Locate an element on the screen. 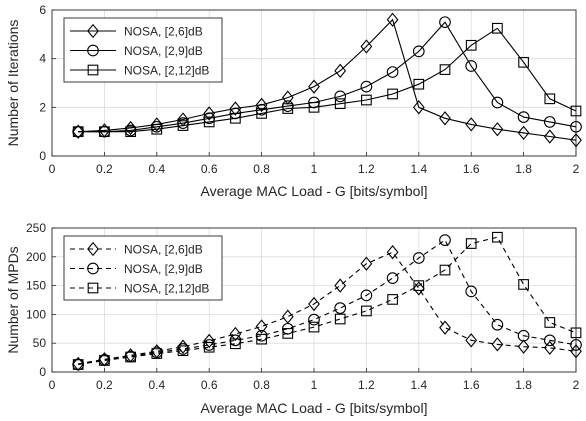  y-tick-label: 100 is located at coordinates (36, 314).